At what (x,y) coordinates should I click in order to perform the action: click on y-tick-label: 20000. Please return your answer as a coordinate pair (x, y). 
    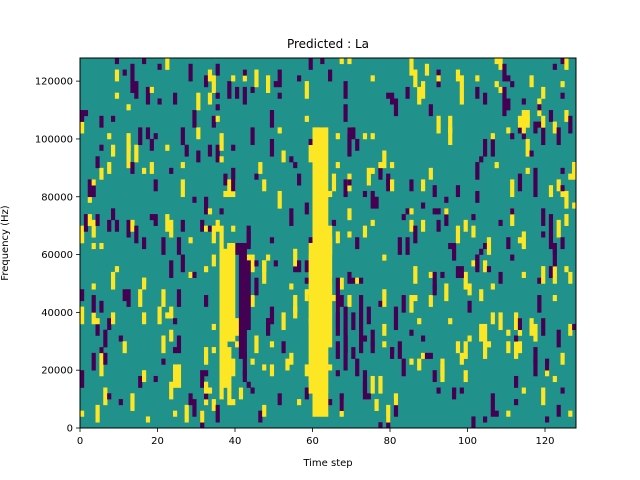
    Looking at the image, I should click on (57, 371).